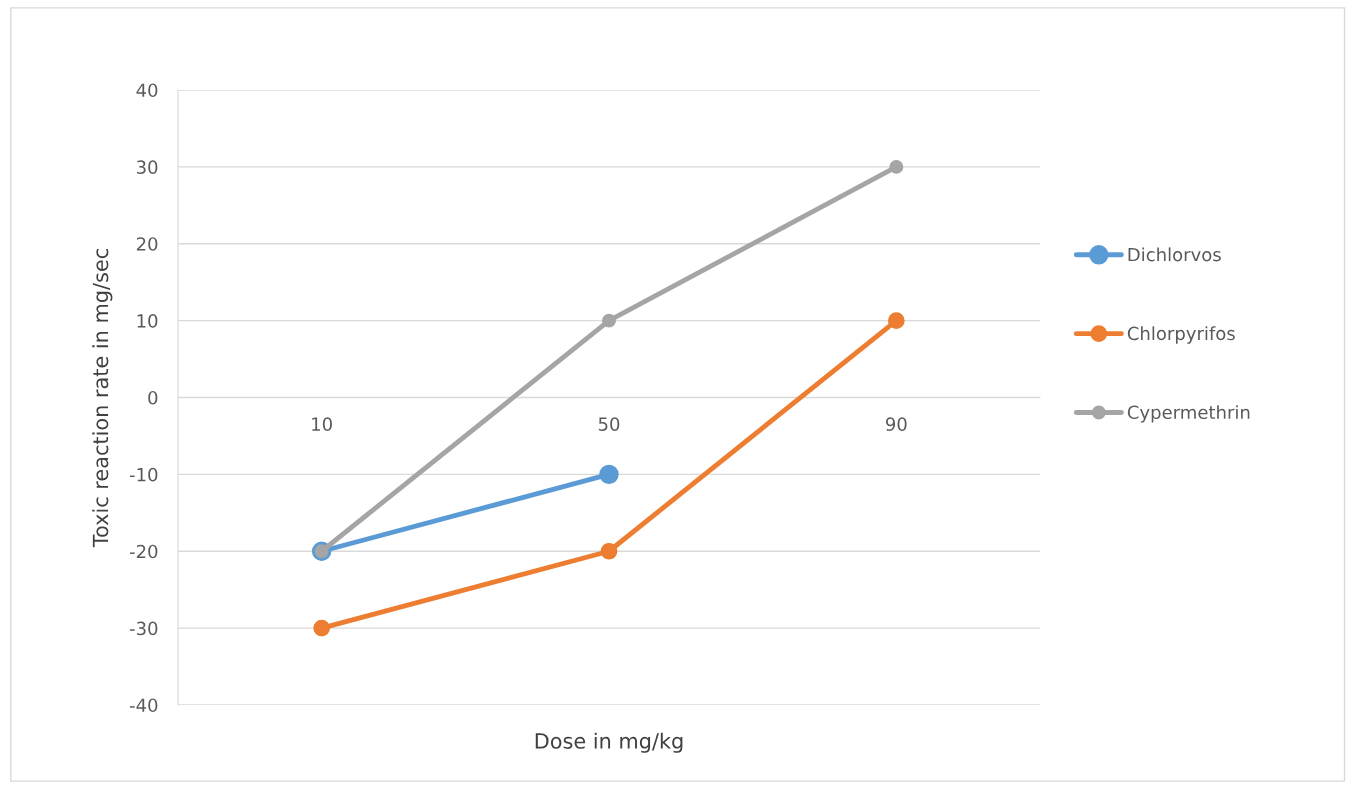 Image resolution: width=1354 pixels, height=785 pixels. What do you see at coordinates (1181, 335) in the screenshot?
I see `legend-label: Chlorpyrifos` at bounding box center [1181, 335].